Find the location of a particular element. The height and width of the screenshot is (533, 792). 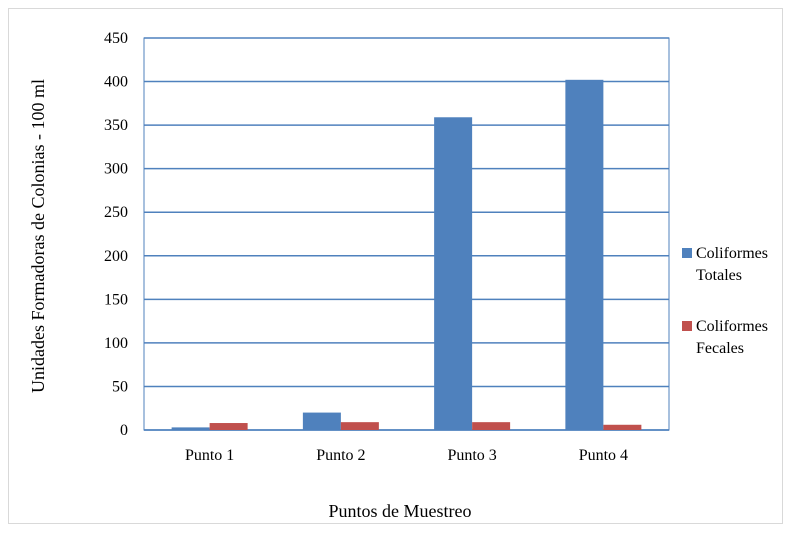

legend-label: Totales is located at coordinates (719, 275).